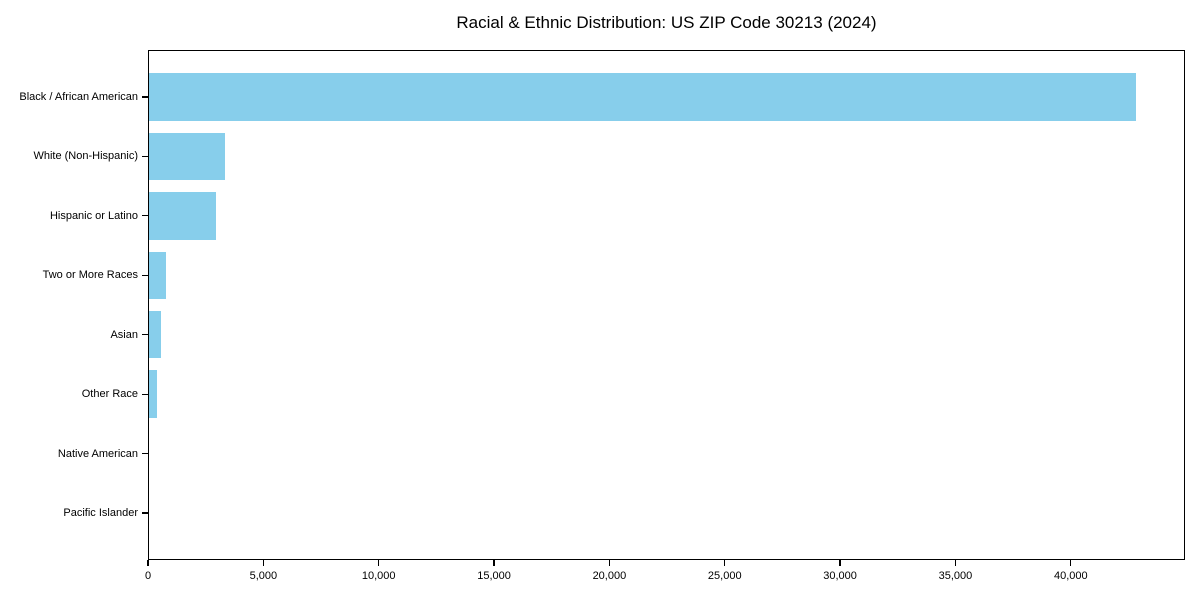  I want to click on y-axis-category-label: Asian, so click(124, 334).